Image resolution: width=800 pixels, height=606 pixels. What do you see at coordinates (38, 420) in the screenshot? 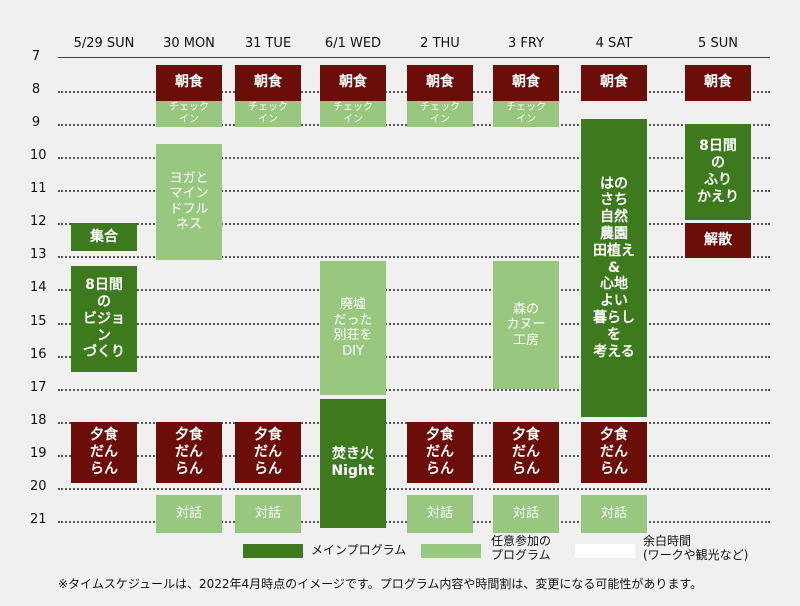
I see `hour-label: 18` at bounding box center [38, 420].